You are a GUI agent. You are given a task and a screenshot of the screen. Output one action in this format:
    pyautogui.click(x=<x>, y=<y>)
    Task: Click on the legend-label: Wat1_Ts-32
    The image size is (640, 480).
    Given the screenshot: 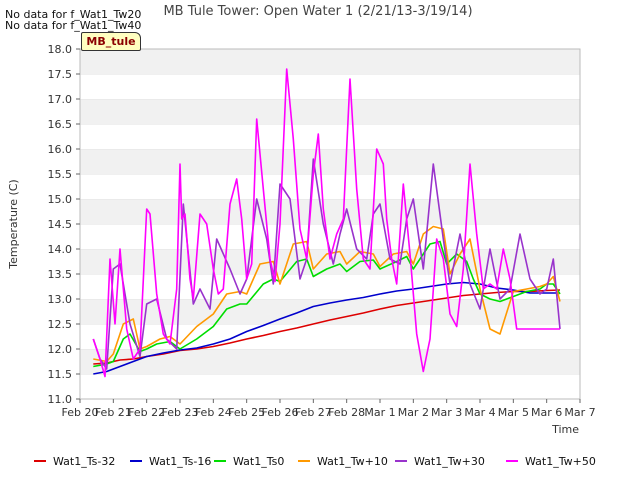 What is the action you would take?
    pyautogui.click(x=84, y=461)
    